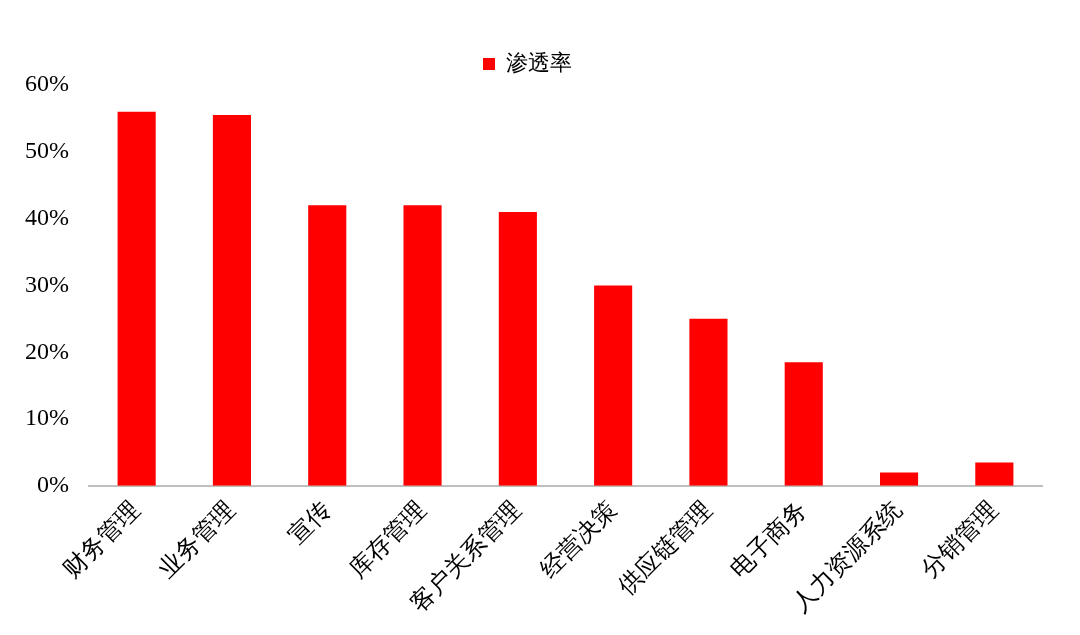 This screenshot has width=1080, height=635. What do you see at coordinates (101, 539) in the screenshot?
I see `x-tick-label: 财务管理` at bounding box center [101, 539].